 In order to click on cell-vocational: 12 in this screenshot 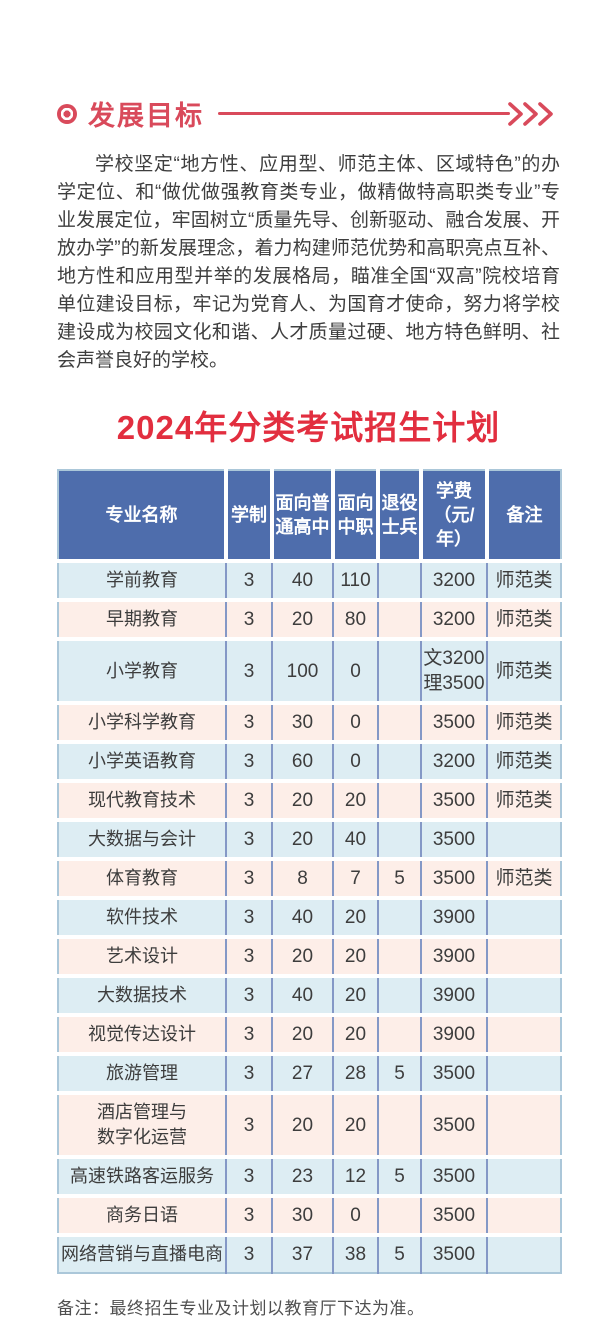, I will do `click(355, 1175)`.